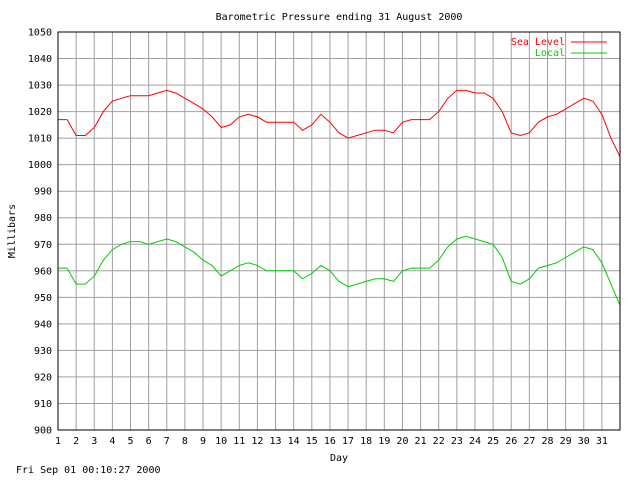 Image resolution: width=640 pixels, height=480 pixels. I want to click on x-tick-label: 11, so click(239, 441).